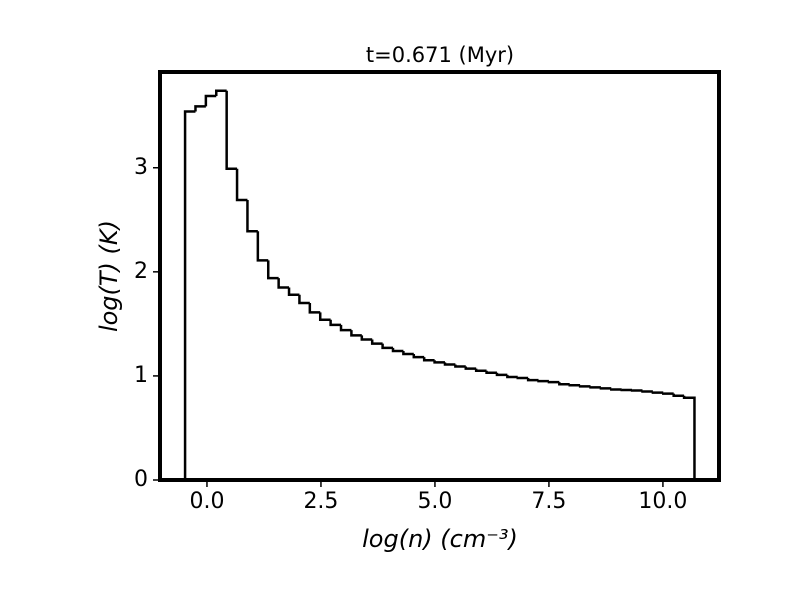 This screenshot has width=800, height=600. What do you see at coordinates (662, 501) in the screenshot?
I see `x-tick-label: 10.0` at bounding box center [662, 501].